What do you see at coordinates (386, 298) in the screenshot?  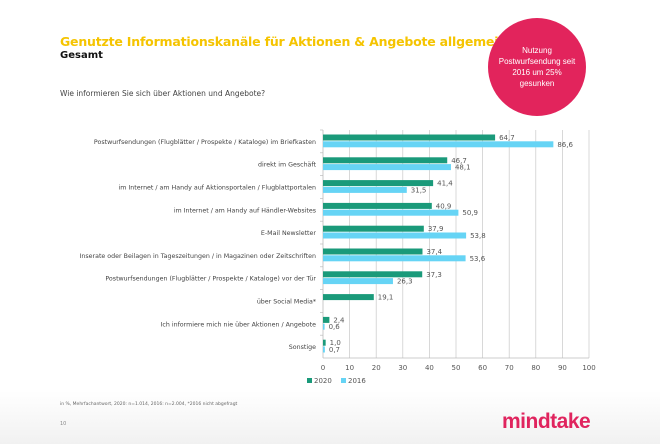 I see `data-label: 19,1` at bounding box center [386, 298].